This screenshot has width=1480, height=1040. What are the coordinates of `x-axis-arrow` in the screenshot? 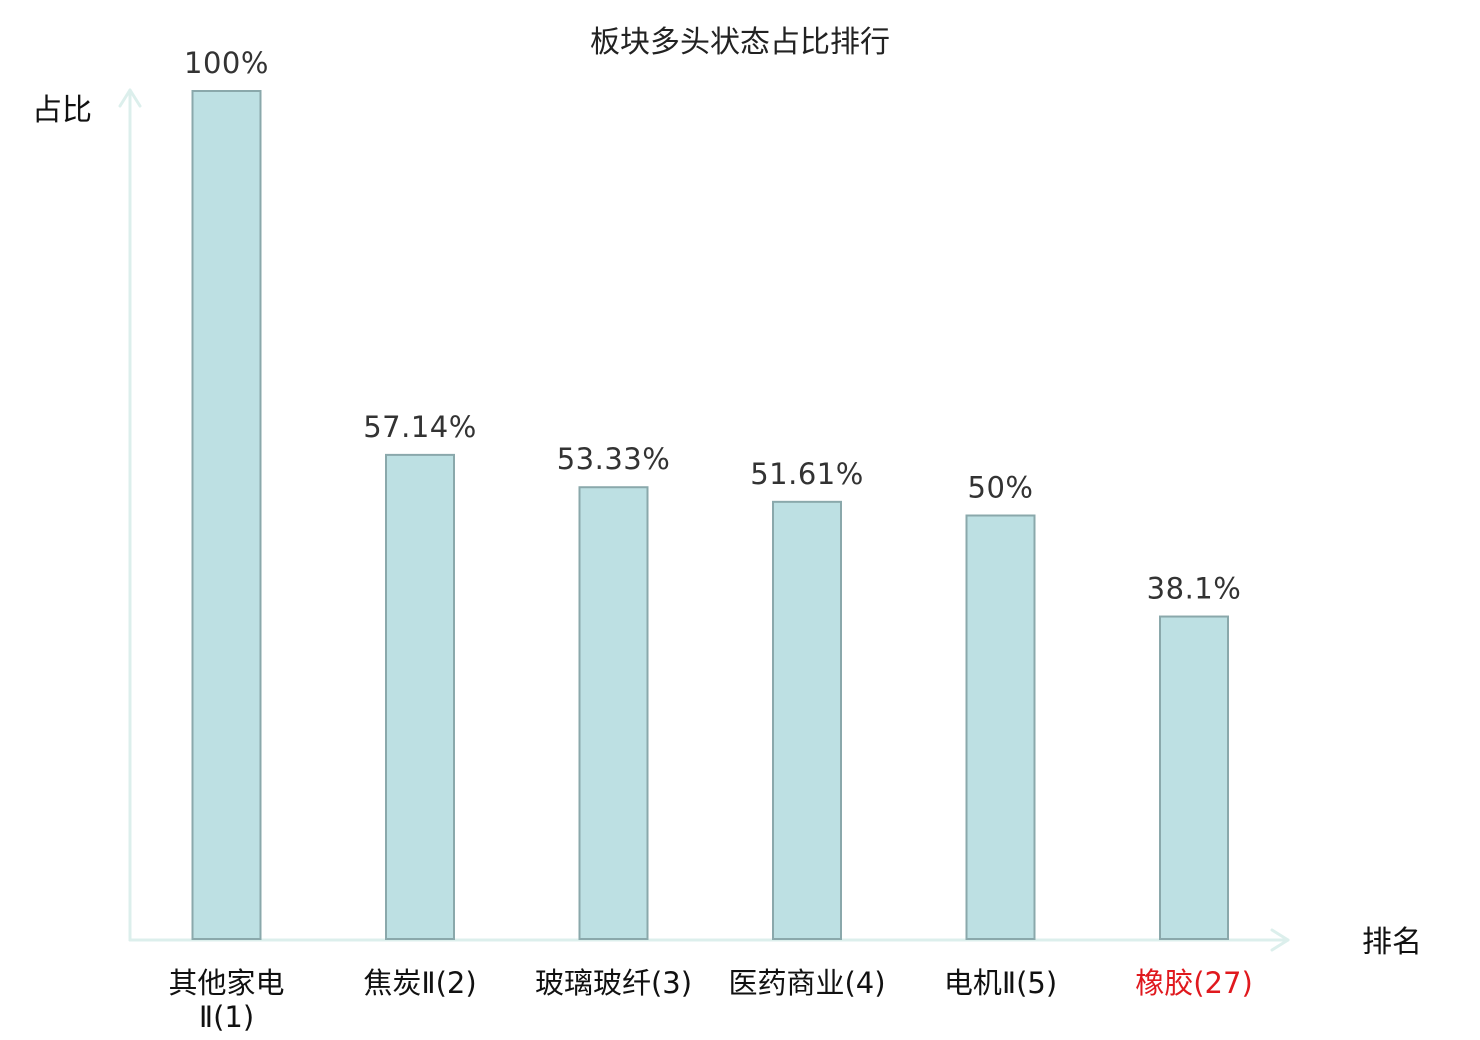 It's located at (1280, 940).